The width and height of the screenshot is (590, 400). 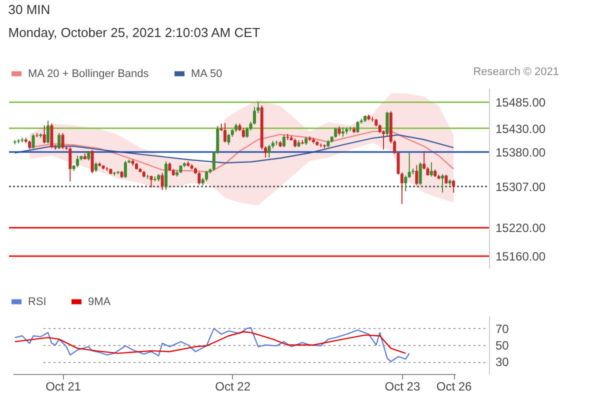 What do you see at coordinates (521, 129) in the screenshot?
I see `y-tick-label: 15430.00` at bounding box center [521, 129].